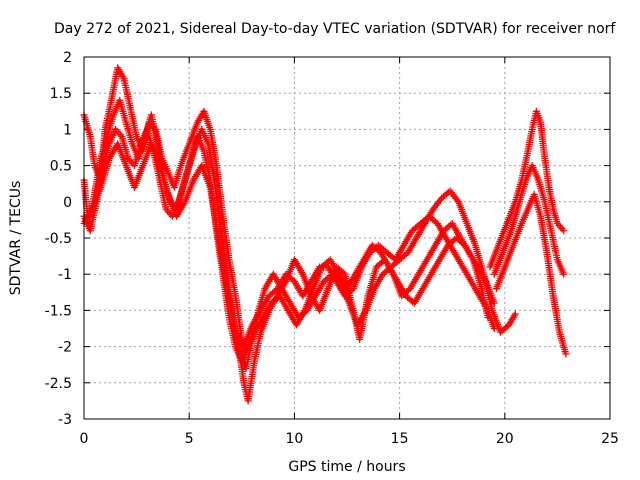  Describe the element at coordinates (65, 275) in the screenshot. I see `y-tick-label: -1` at that location.